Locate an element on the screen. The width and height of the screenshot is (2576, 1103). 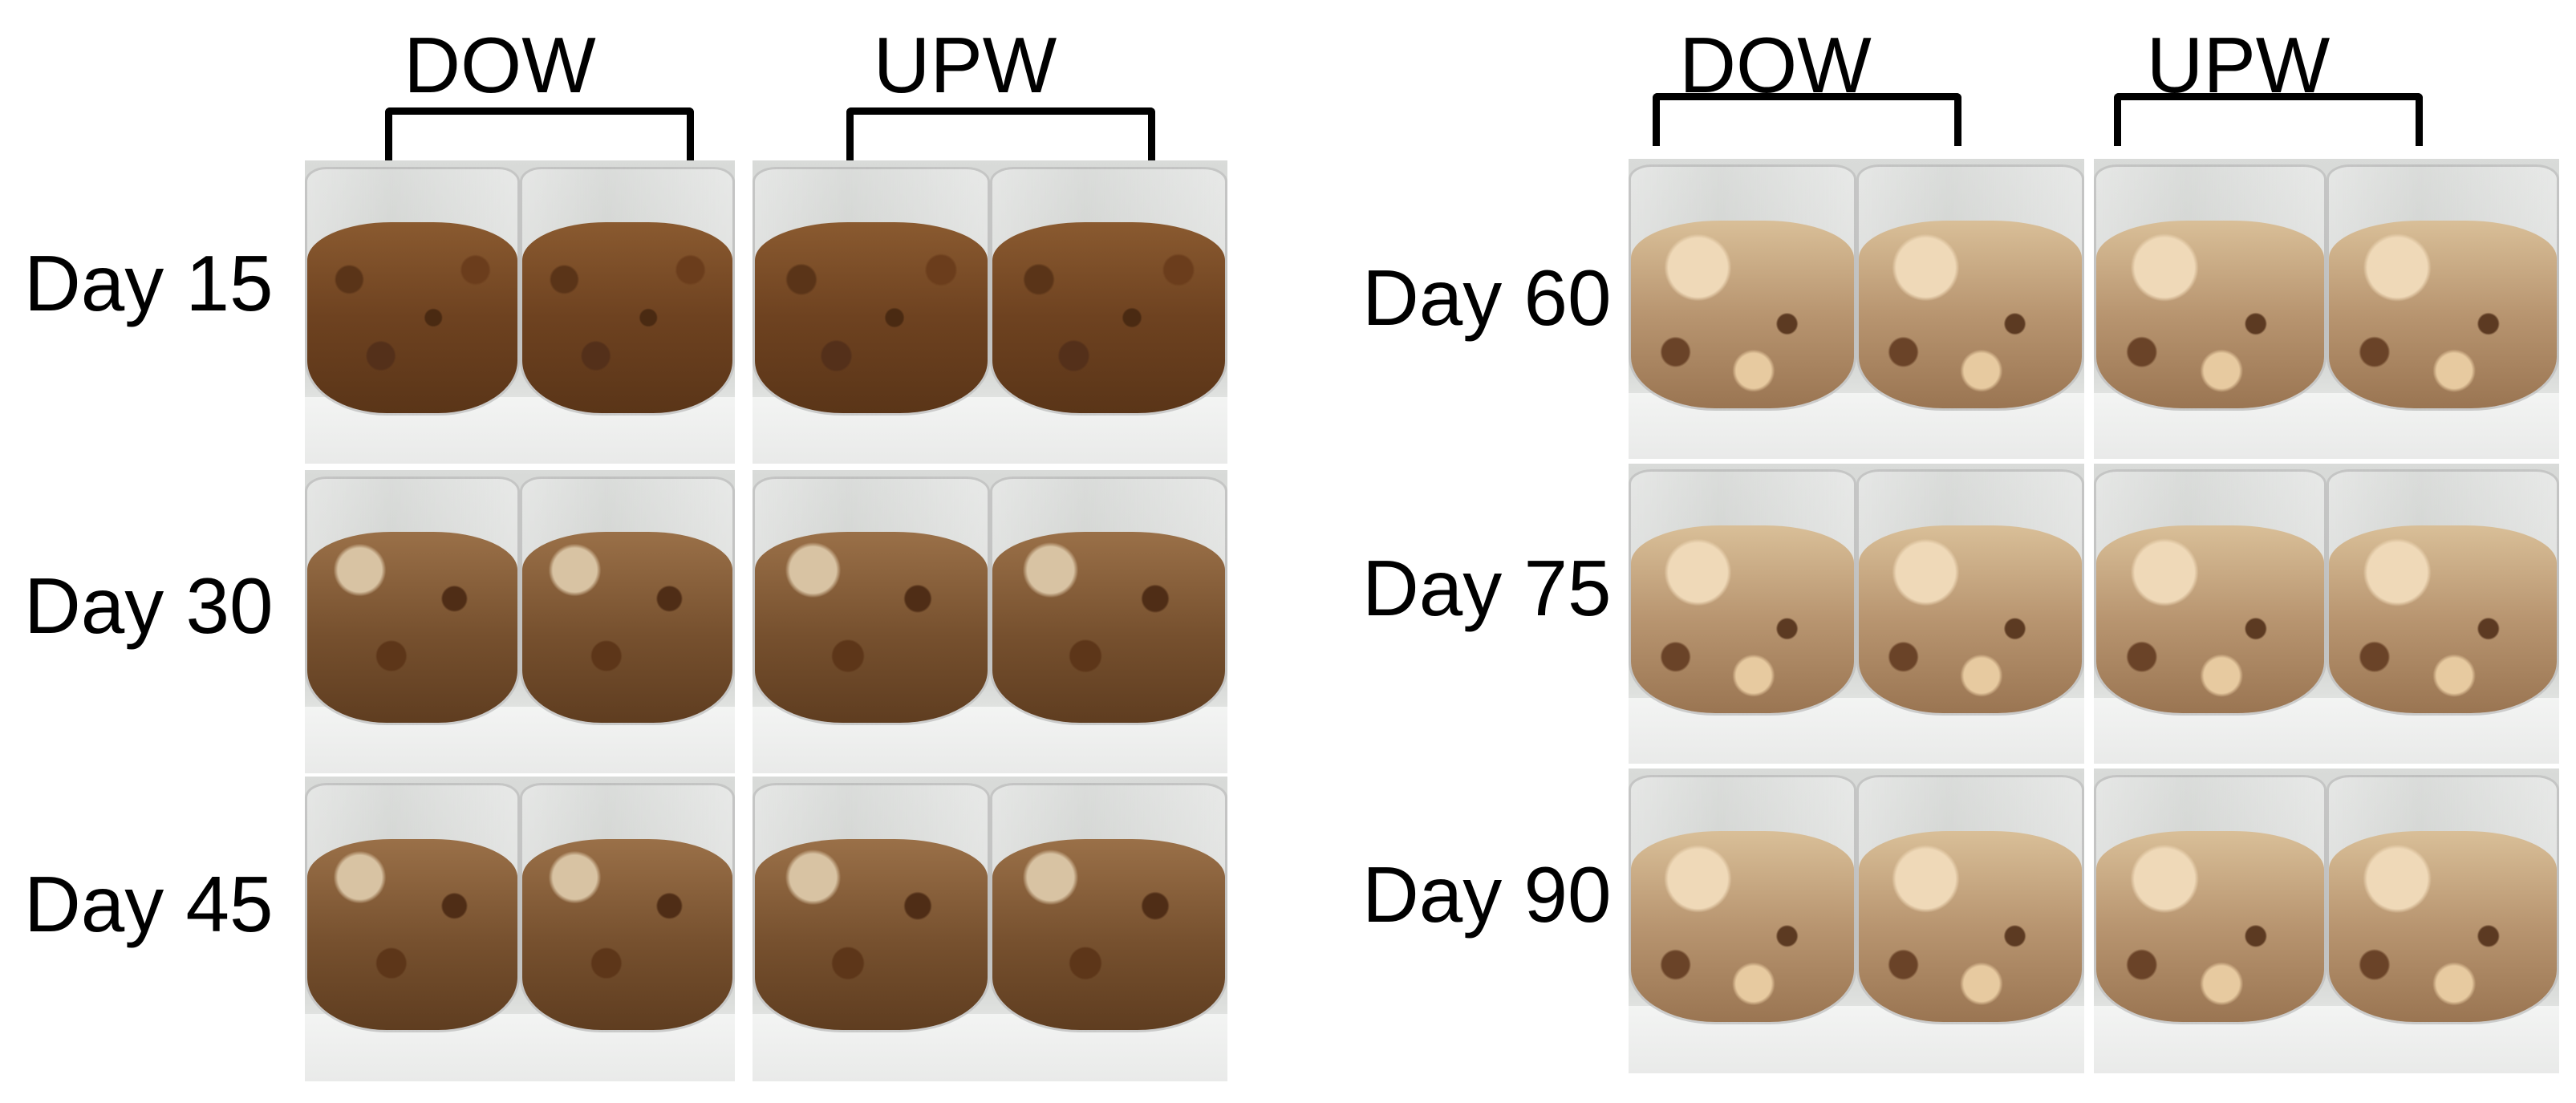
photo-dow-day75 is located at coordinates (1856, 614).